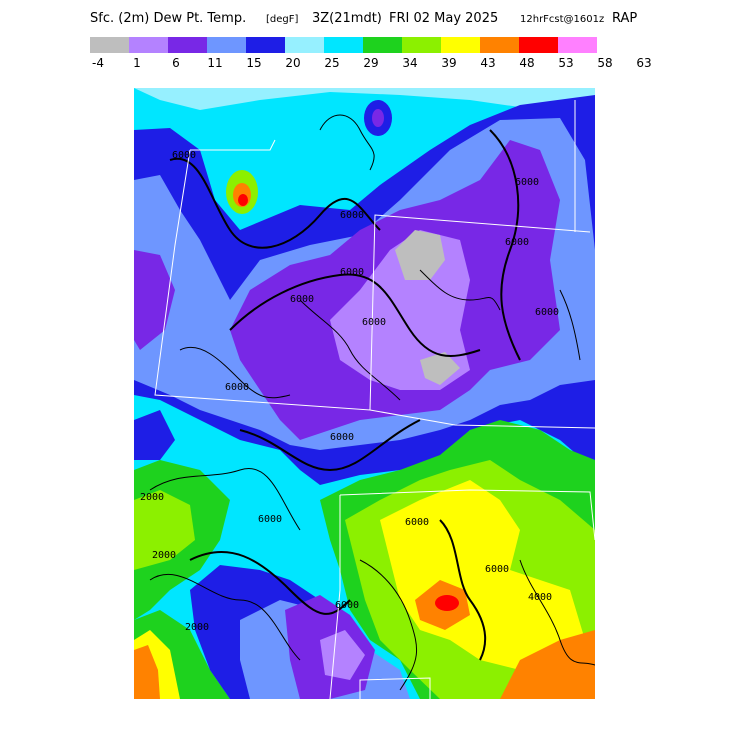  Describe the element at coordinates (443, 18) in the screenshot. I see `date: FRI 02 May 2025` at that location.